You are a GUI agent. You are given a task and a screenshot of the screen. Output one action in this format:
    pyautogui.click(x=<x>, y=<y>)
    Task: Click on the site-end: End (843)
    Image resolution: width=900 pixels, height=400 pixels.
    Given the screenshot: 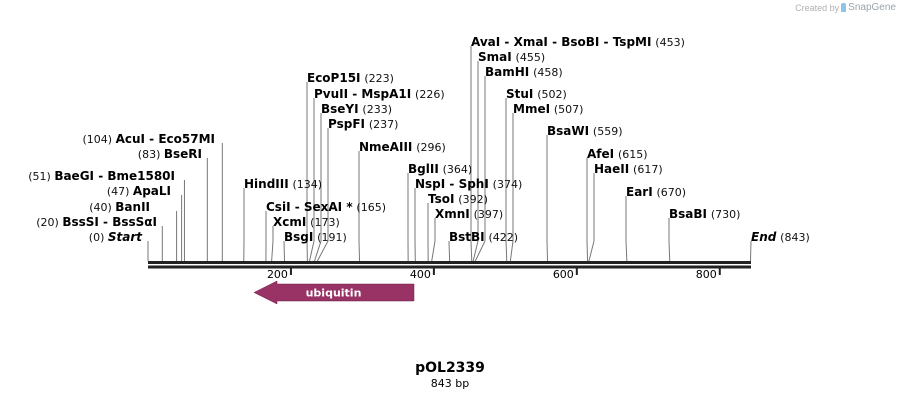 What is the action you would take?
    pyautogui.click(x=780, y=237)
    